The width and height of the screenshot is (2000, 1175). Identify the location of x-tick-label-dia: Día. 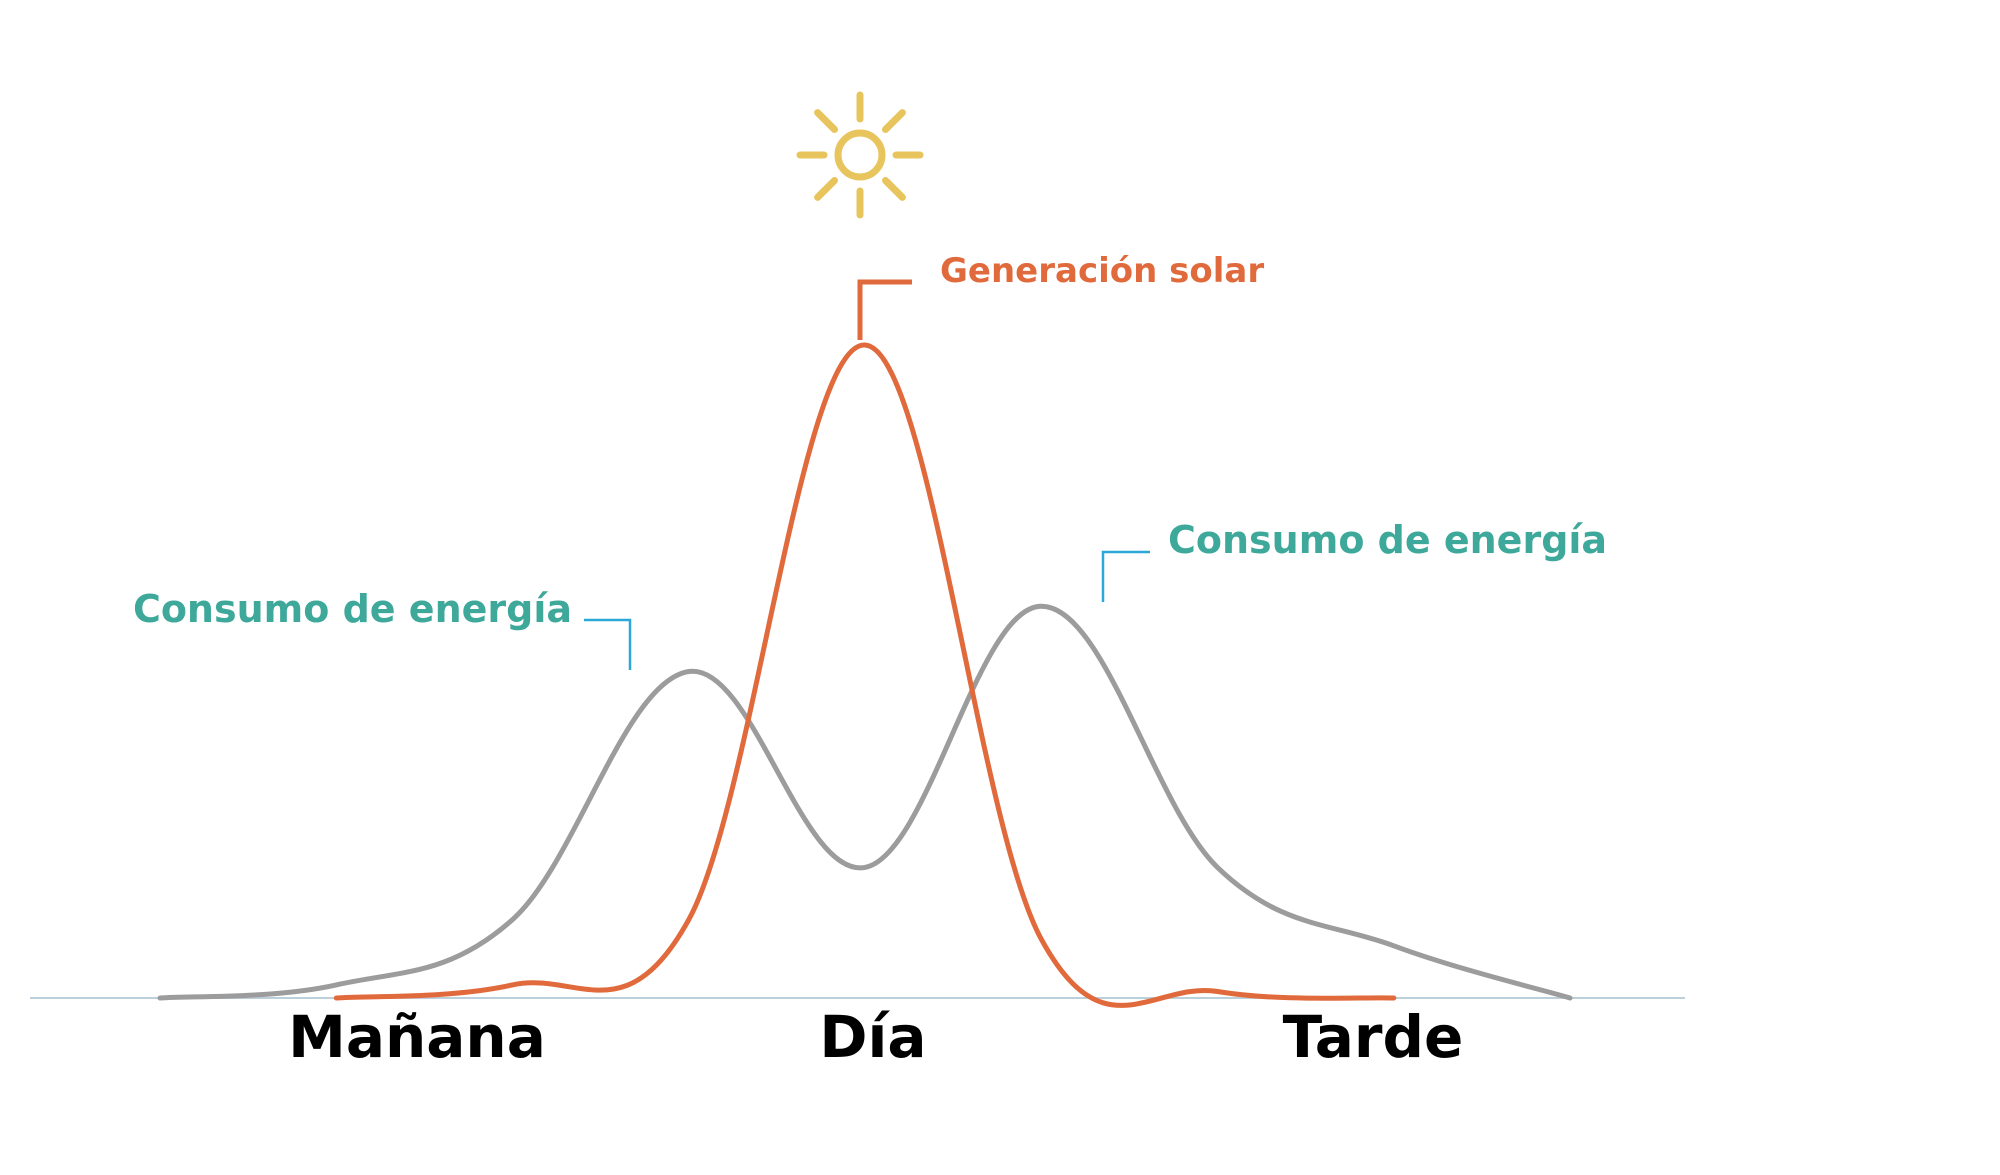
(872, 1037).